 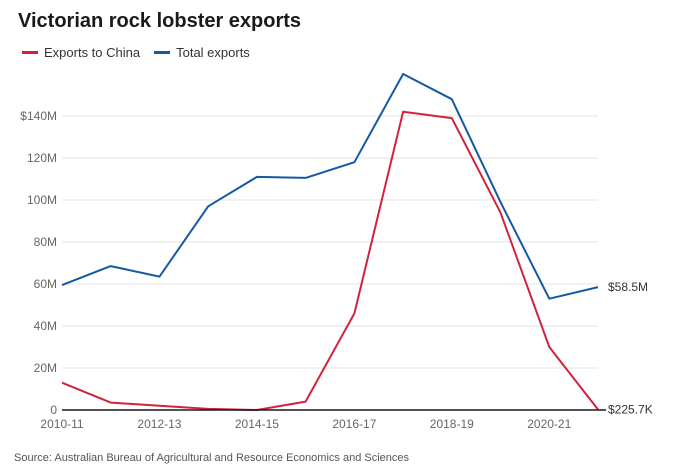 I want to click on y-tick-label-3: 60M, so click(x=45, y=284).